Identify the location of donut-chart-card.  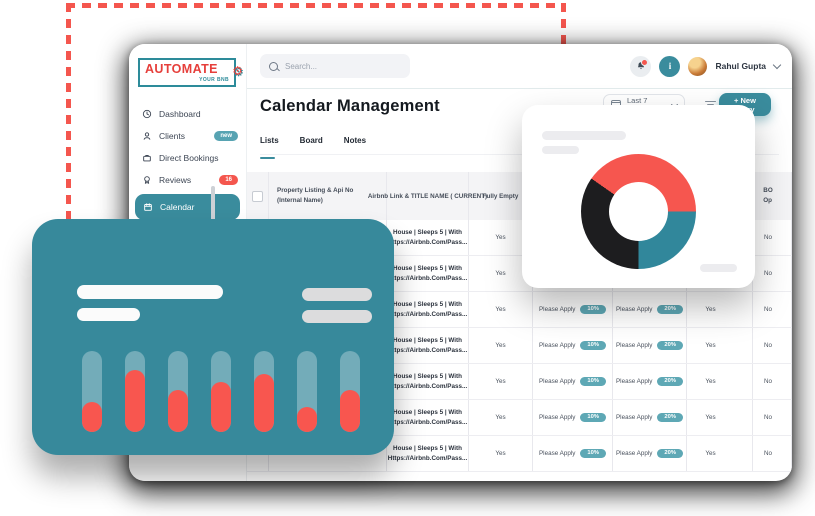
(638, 196).